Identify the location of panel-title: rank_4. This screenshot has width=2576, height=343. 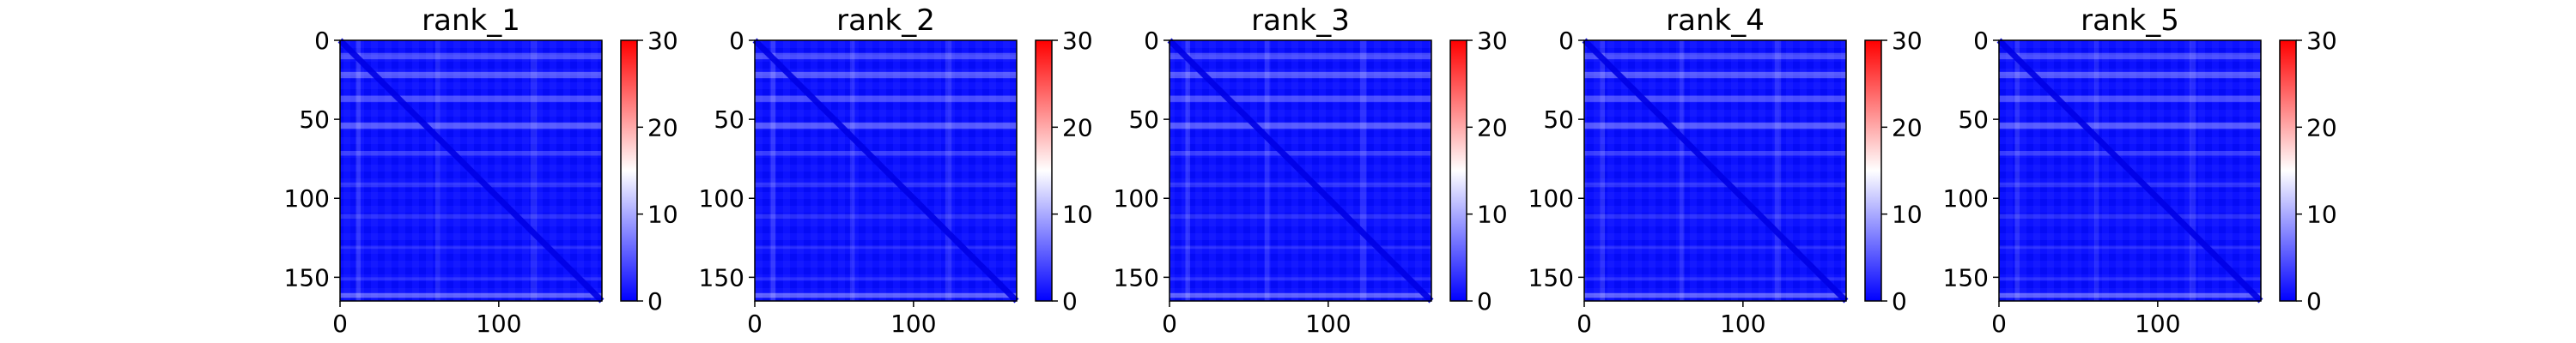
(1715, 20).